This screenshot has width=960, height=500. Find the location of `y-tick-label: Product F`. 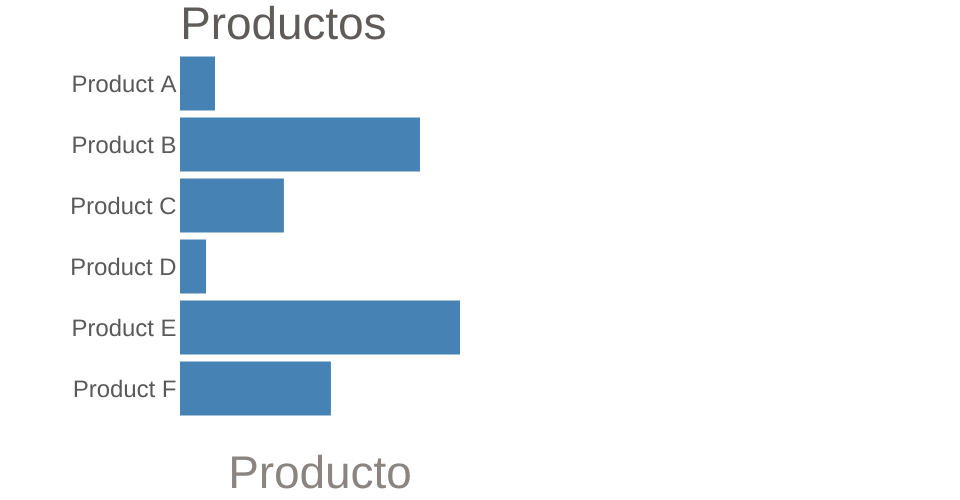

y-tick-label: Product F is located at coordinates (125, 389).